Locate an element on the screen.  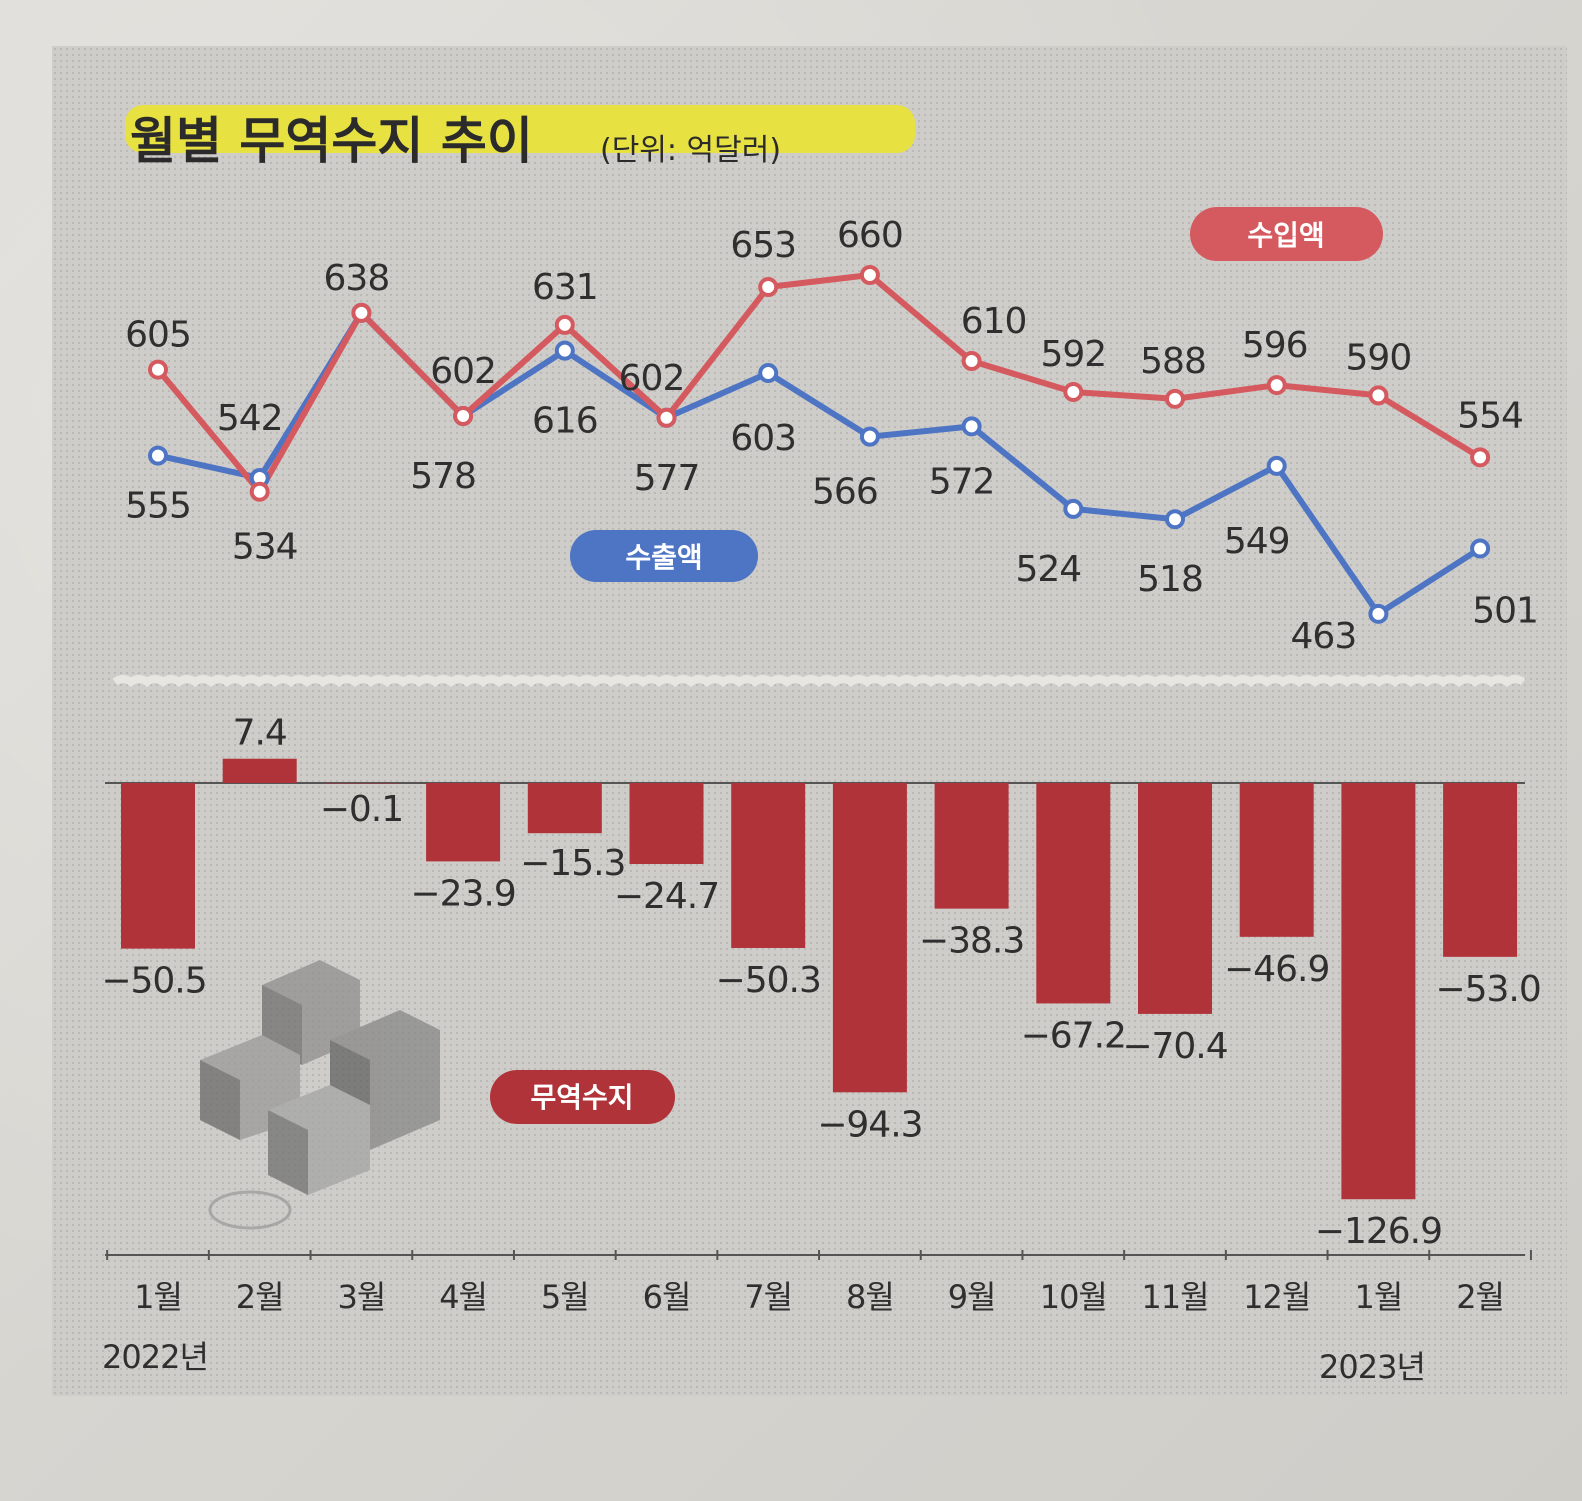
legend-balance-label: 무역수지 is located at coordinates (581, 1097).